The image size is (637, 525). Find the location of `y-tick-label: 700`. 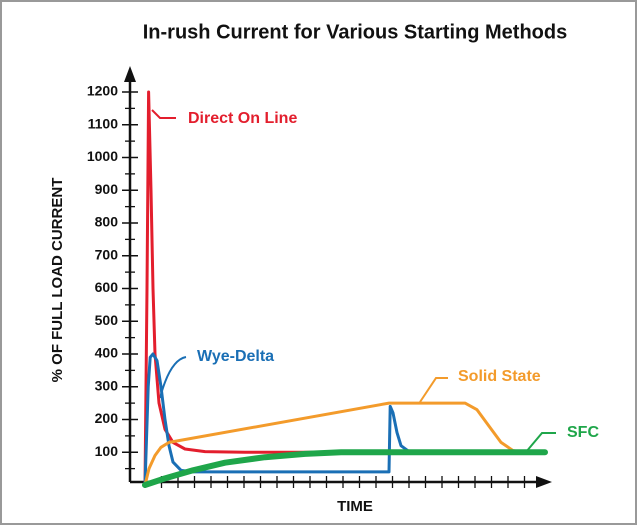

y-tick-label: 700 is located at coordinates (107, 254).